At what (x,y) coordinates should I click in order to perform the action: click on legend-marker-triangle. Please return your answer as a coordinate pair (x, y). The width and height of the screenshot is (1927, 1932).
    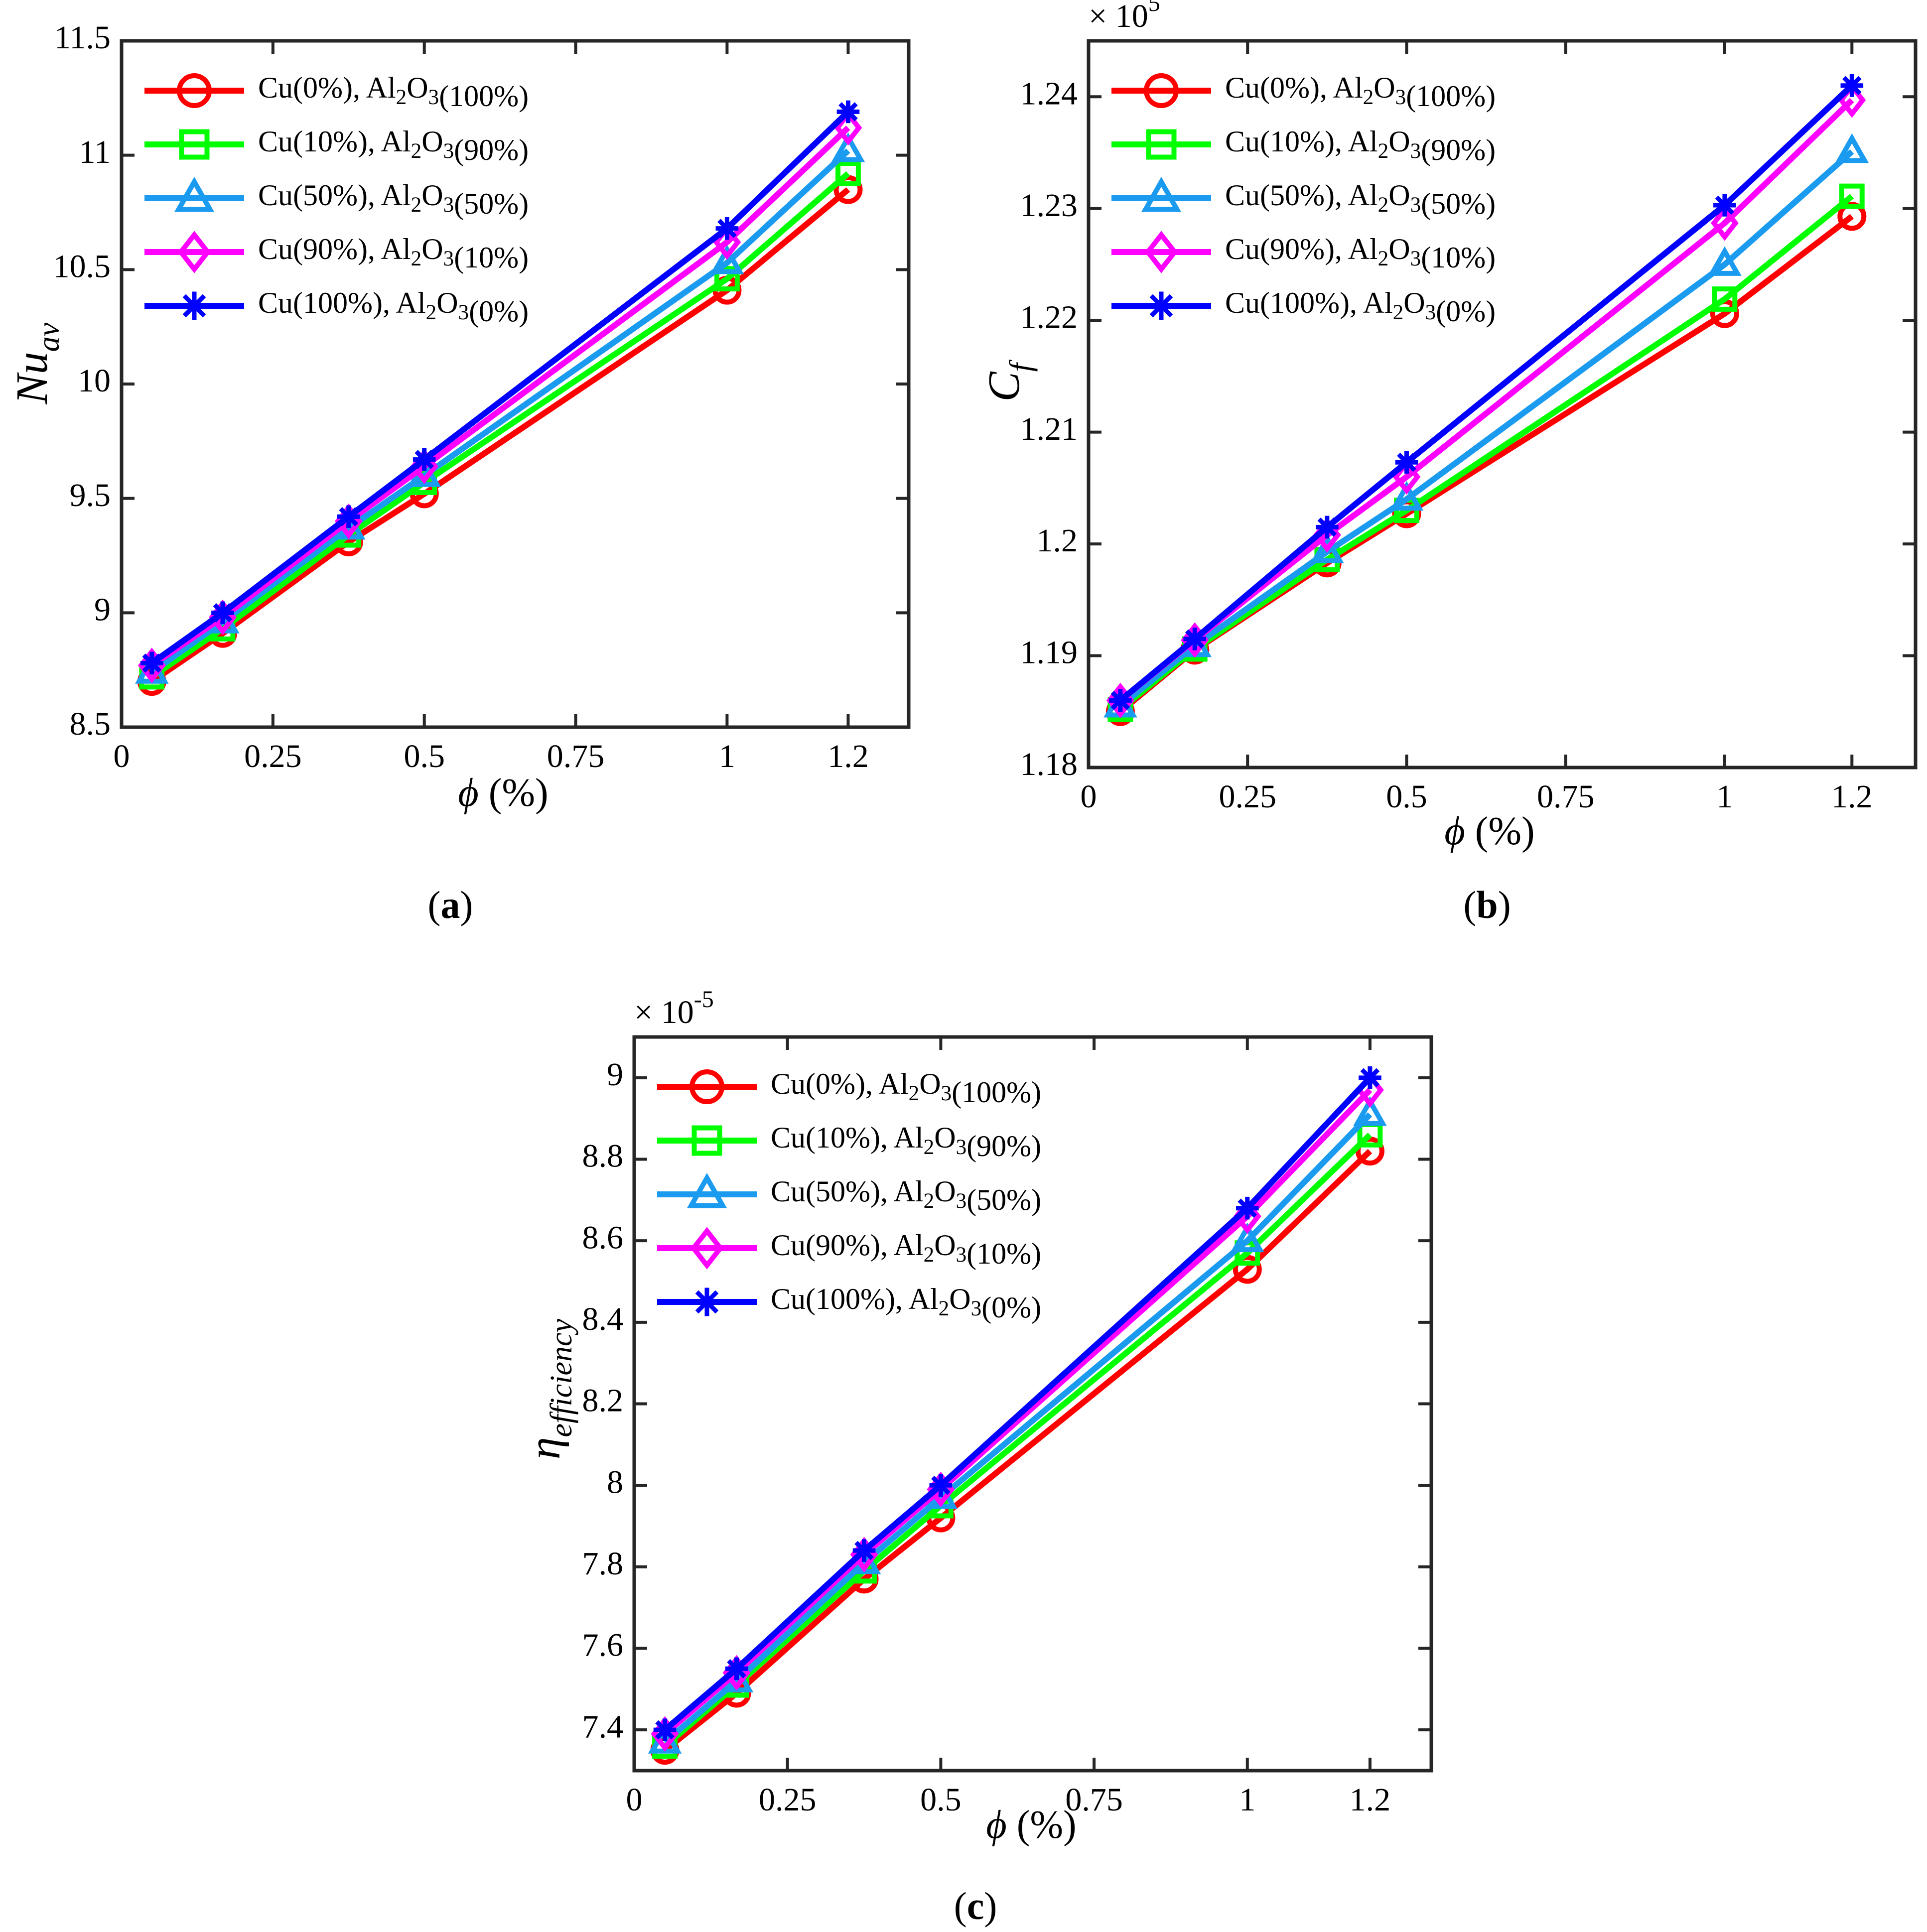
    Looking at the image, I should click on (1161, 194).